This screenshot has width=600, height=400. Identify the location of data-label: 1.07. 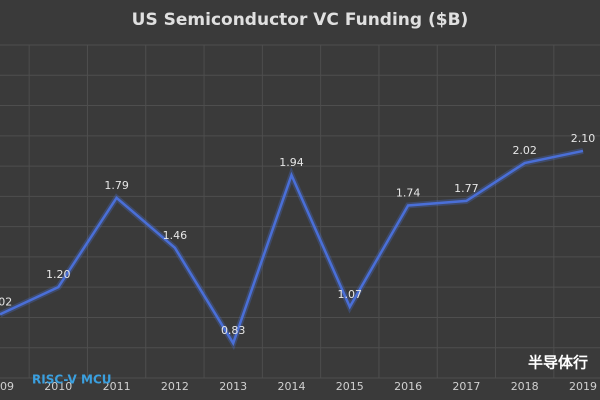
(350, 294).